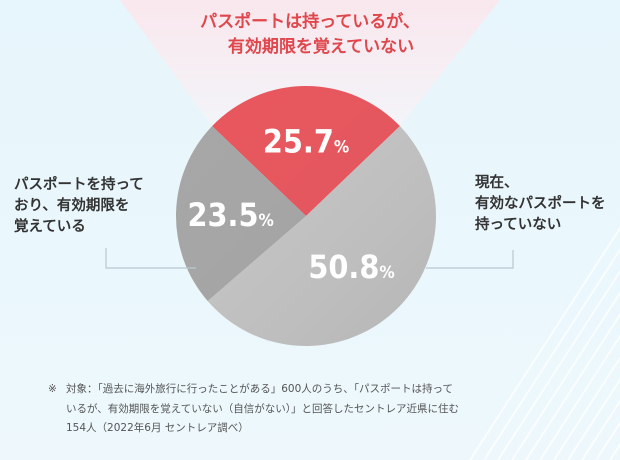 The width and height of the screenshot is (620, 460). I want to click on slice-value-label: 25.7%, so click(306, 142).